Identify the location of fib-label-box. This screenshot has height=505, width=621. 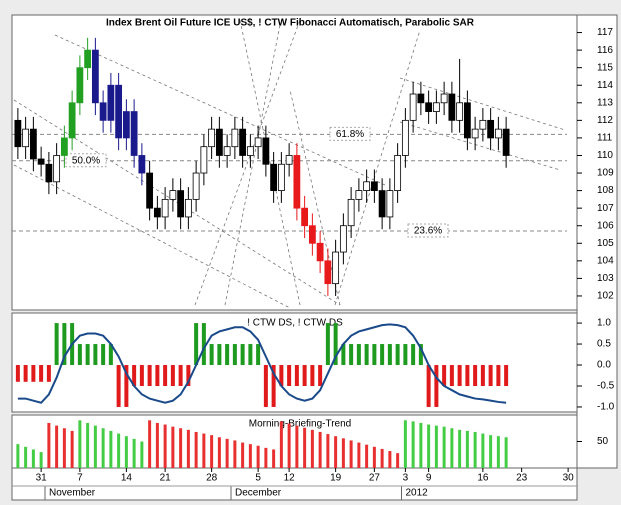
(86, 160).